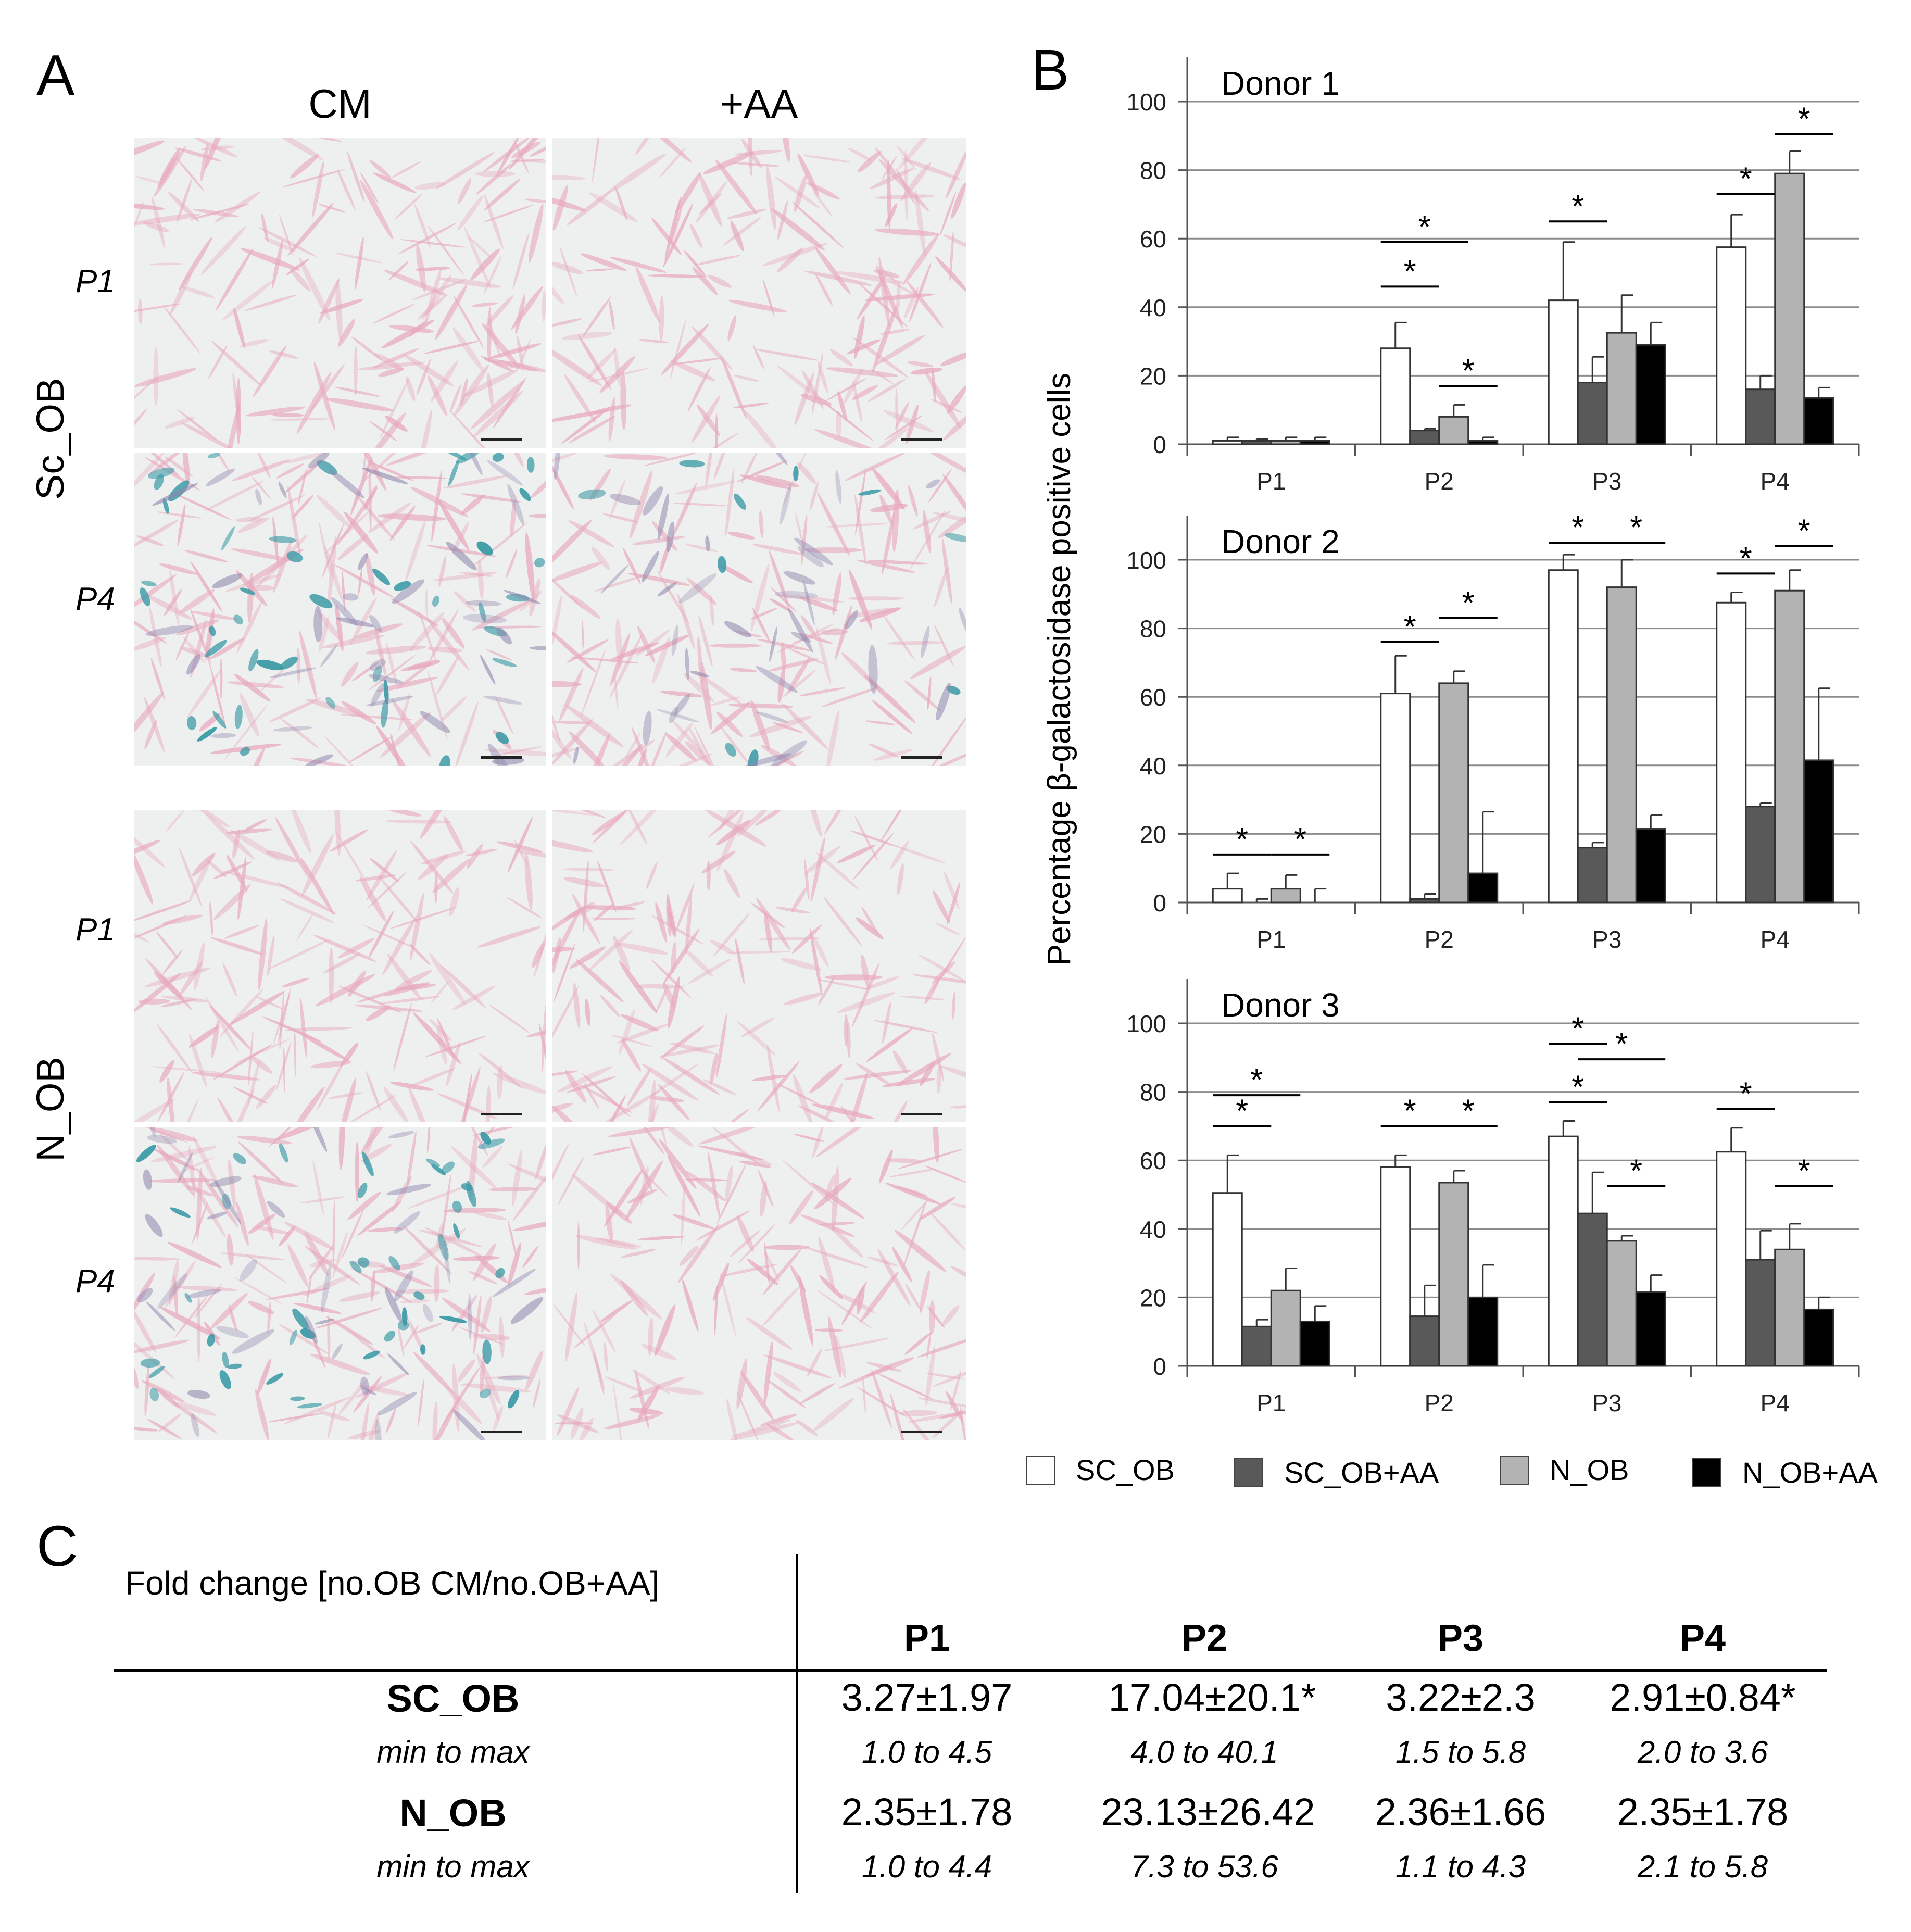 The height and width of the screenshot is (1932, 1911). What do you see at coordinates (759, 609) in the screenshot?
I see `micrograph-sc-ob-p4-aa` at bounding box center [759, 609].